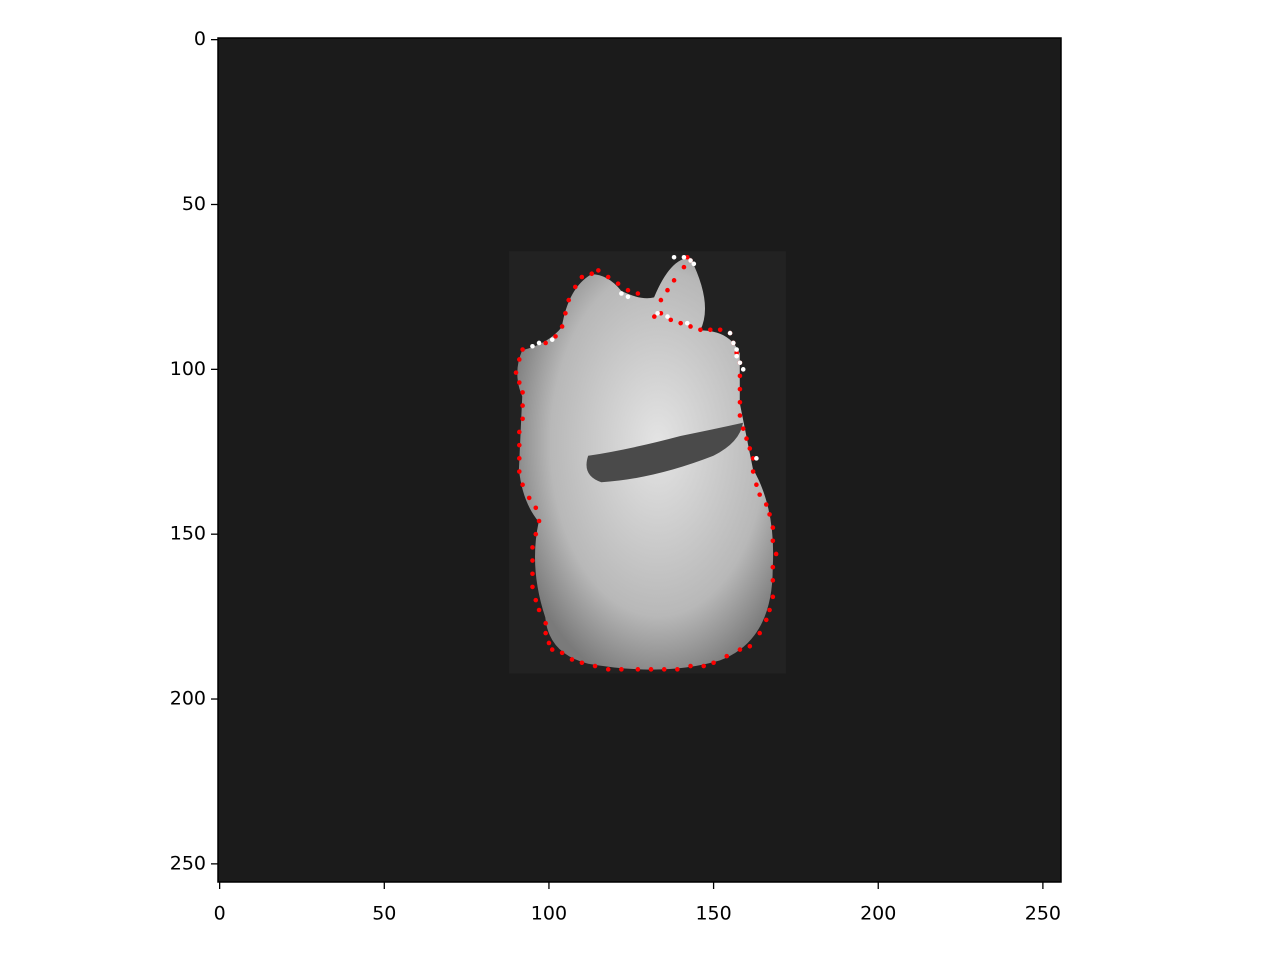  Describe the element at coordinates (878, 914) in the screenshot. I see `x-tick-label: 200` at that location.